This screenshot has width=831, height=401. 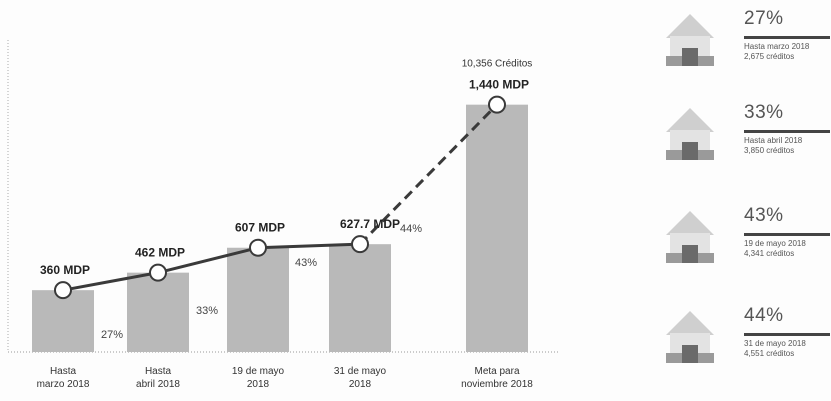 I want to click on percent-label: 27%, so click(x=112, y=335).